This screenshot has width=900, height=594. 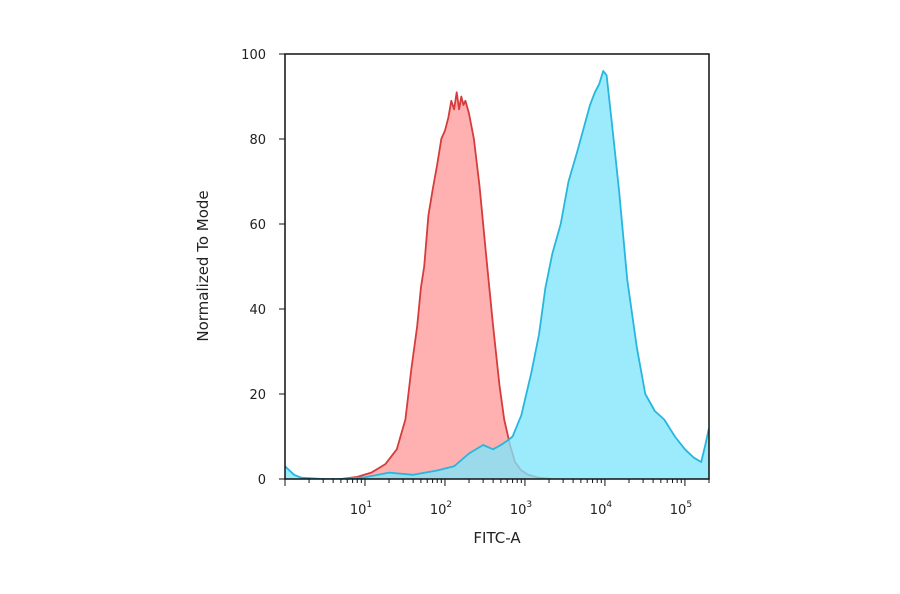 What do you see at coordinates (361, 509) in the screenshot?
I see `x-tick-label: 10¹` at bounding box center [361, 509].